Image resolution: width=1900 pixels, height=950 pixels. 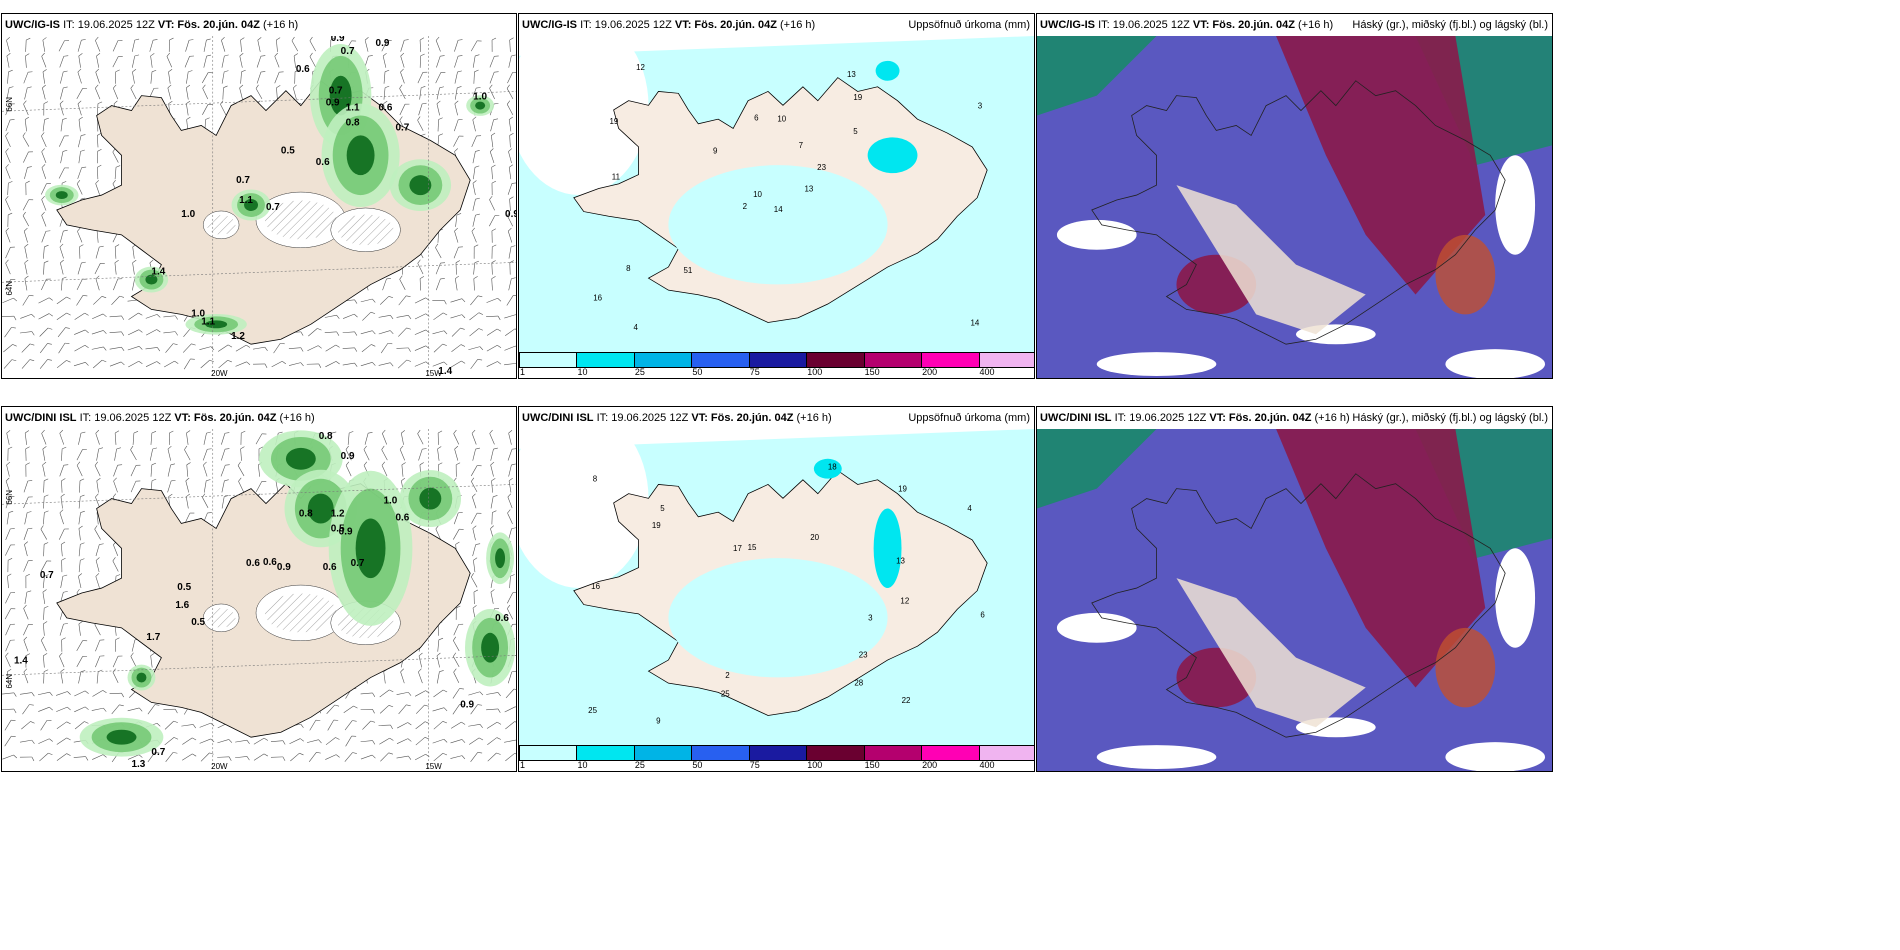 I want to click on map-area: 13 23 25 22 19 25 28 17 19 12 20 18 15 16 9 6 5 4 3 2 8, so click(x=776, y=587).